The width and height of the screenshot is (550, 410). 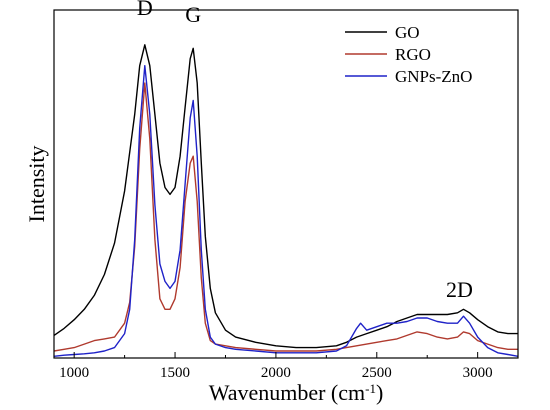 What do you see at coordinates (276, 373) in the screenshot?
I see `x-tick-label-2000: 2000` at bounding box center [276, 373].